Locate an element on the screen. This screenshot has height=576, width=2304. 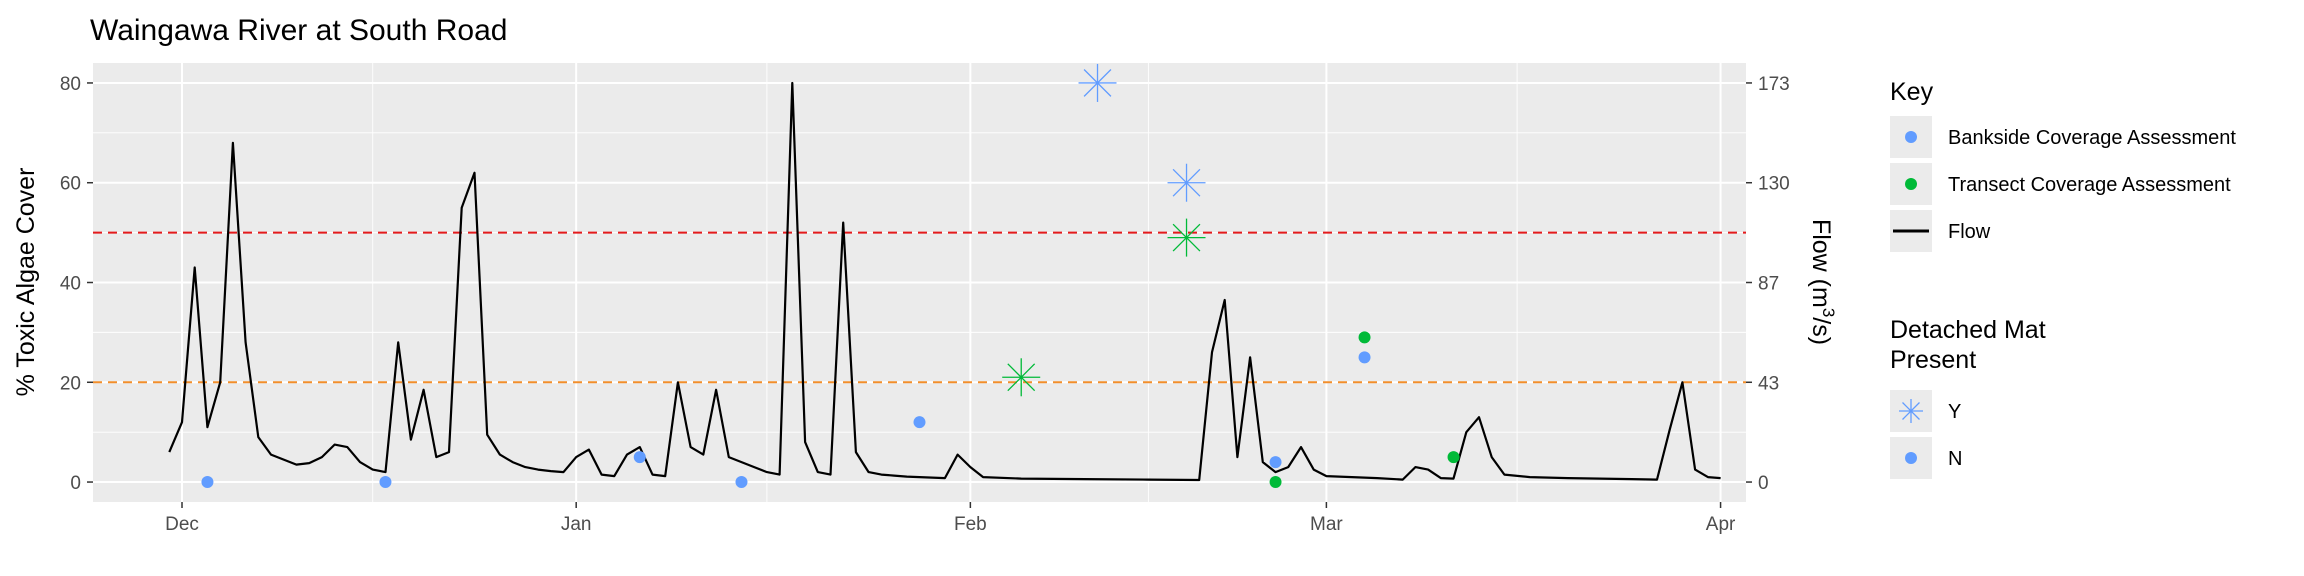
x-tick-label: Mar is located at coordinates (1326, 524).